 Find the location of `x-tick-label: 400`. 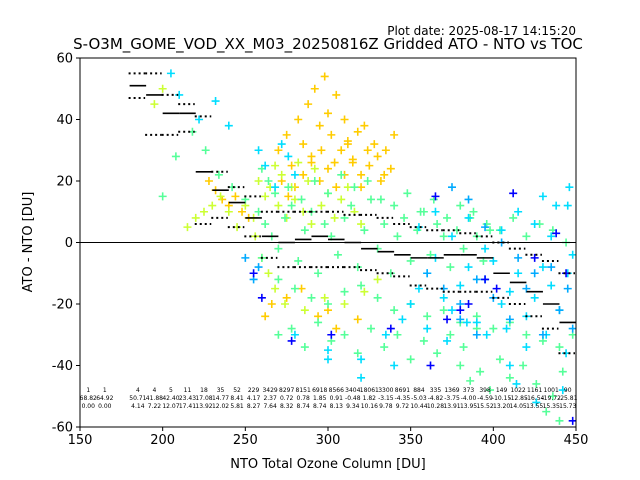

x-tick-label: 400 is located at coordinates (493, 440).